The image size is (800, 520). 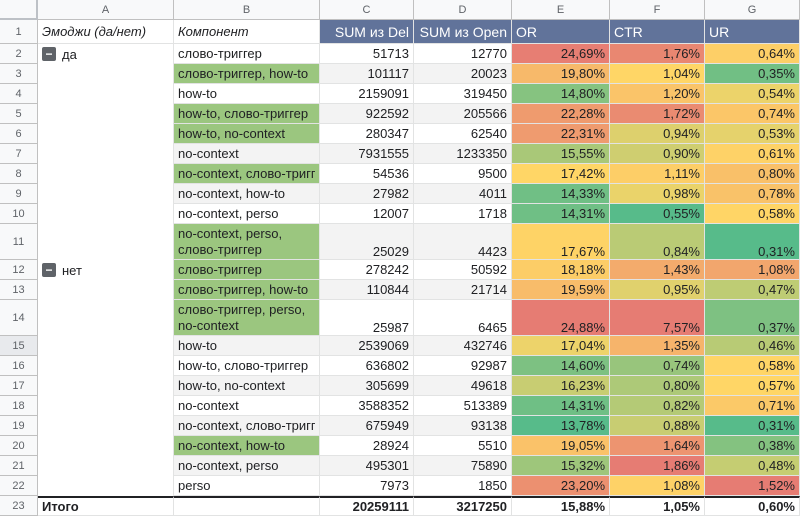 What do you see at coordinates (657, 74) in the screenshot?
I see `cell-f: 1,04%` at bounding box center [657, 74].